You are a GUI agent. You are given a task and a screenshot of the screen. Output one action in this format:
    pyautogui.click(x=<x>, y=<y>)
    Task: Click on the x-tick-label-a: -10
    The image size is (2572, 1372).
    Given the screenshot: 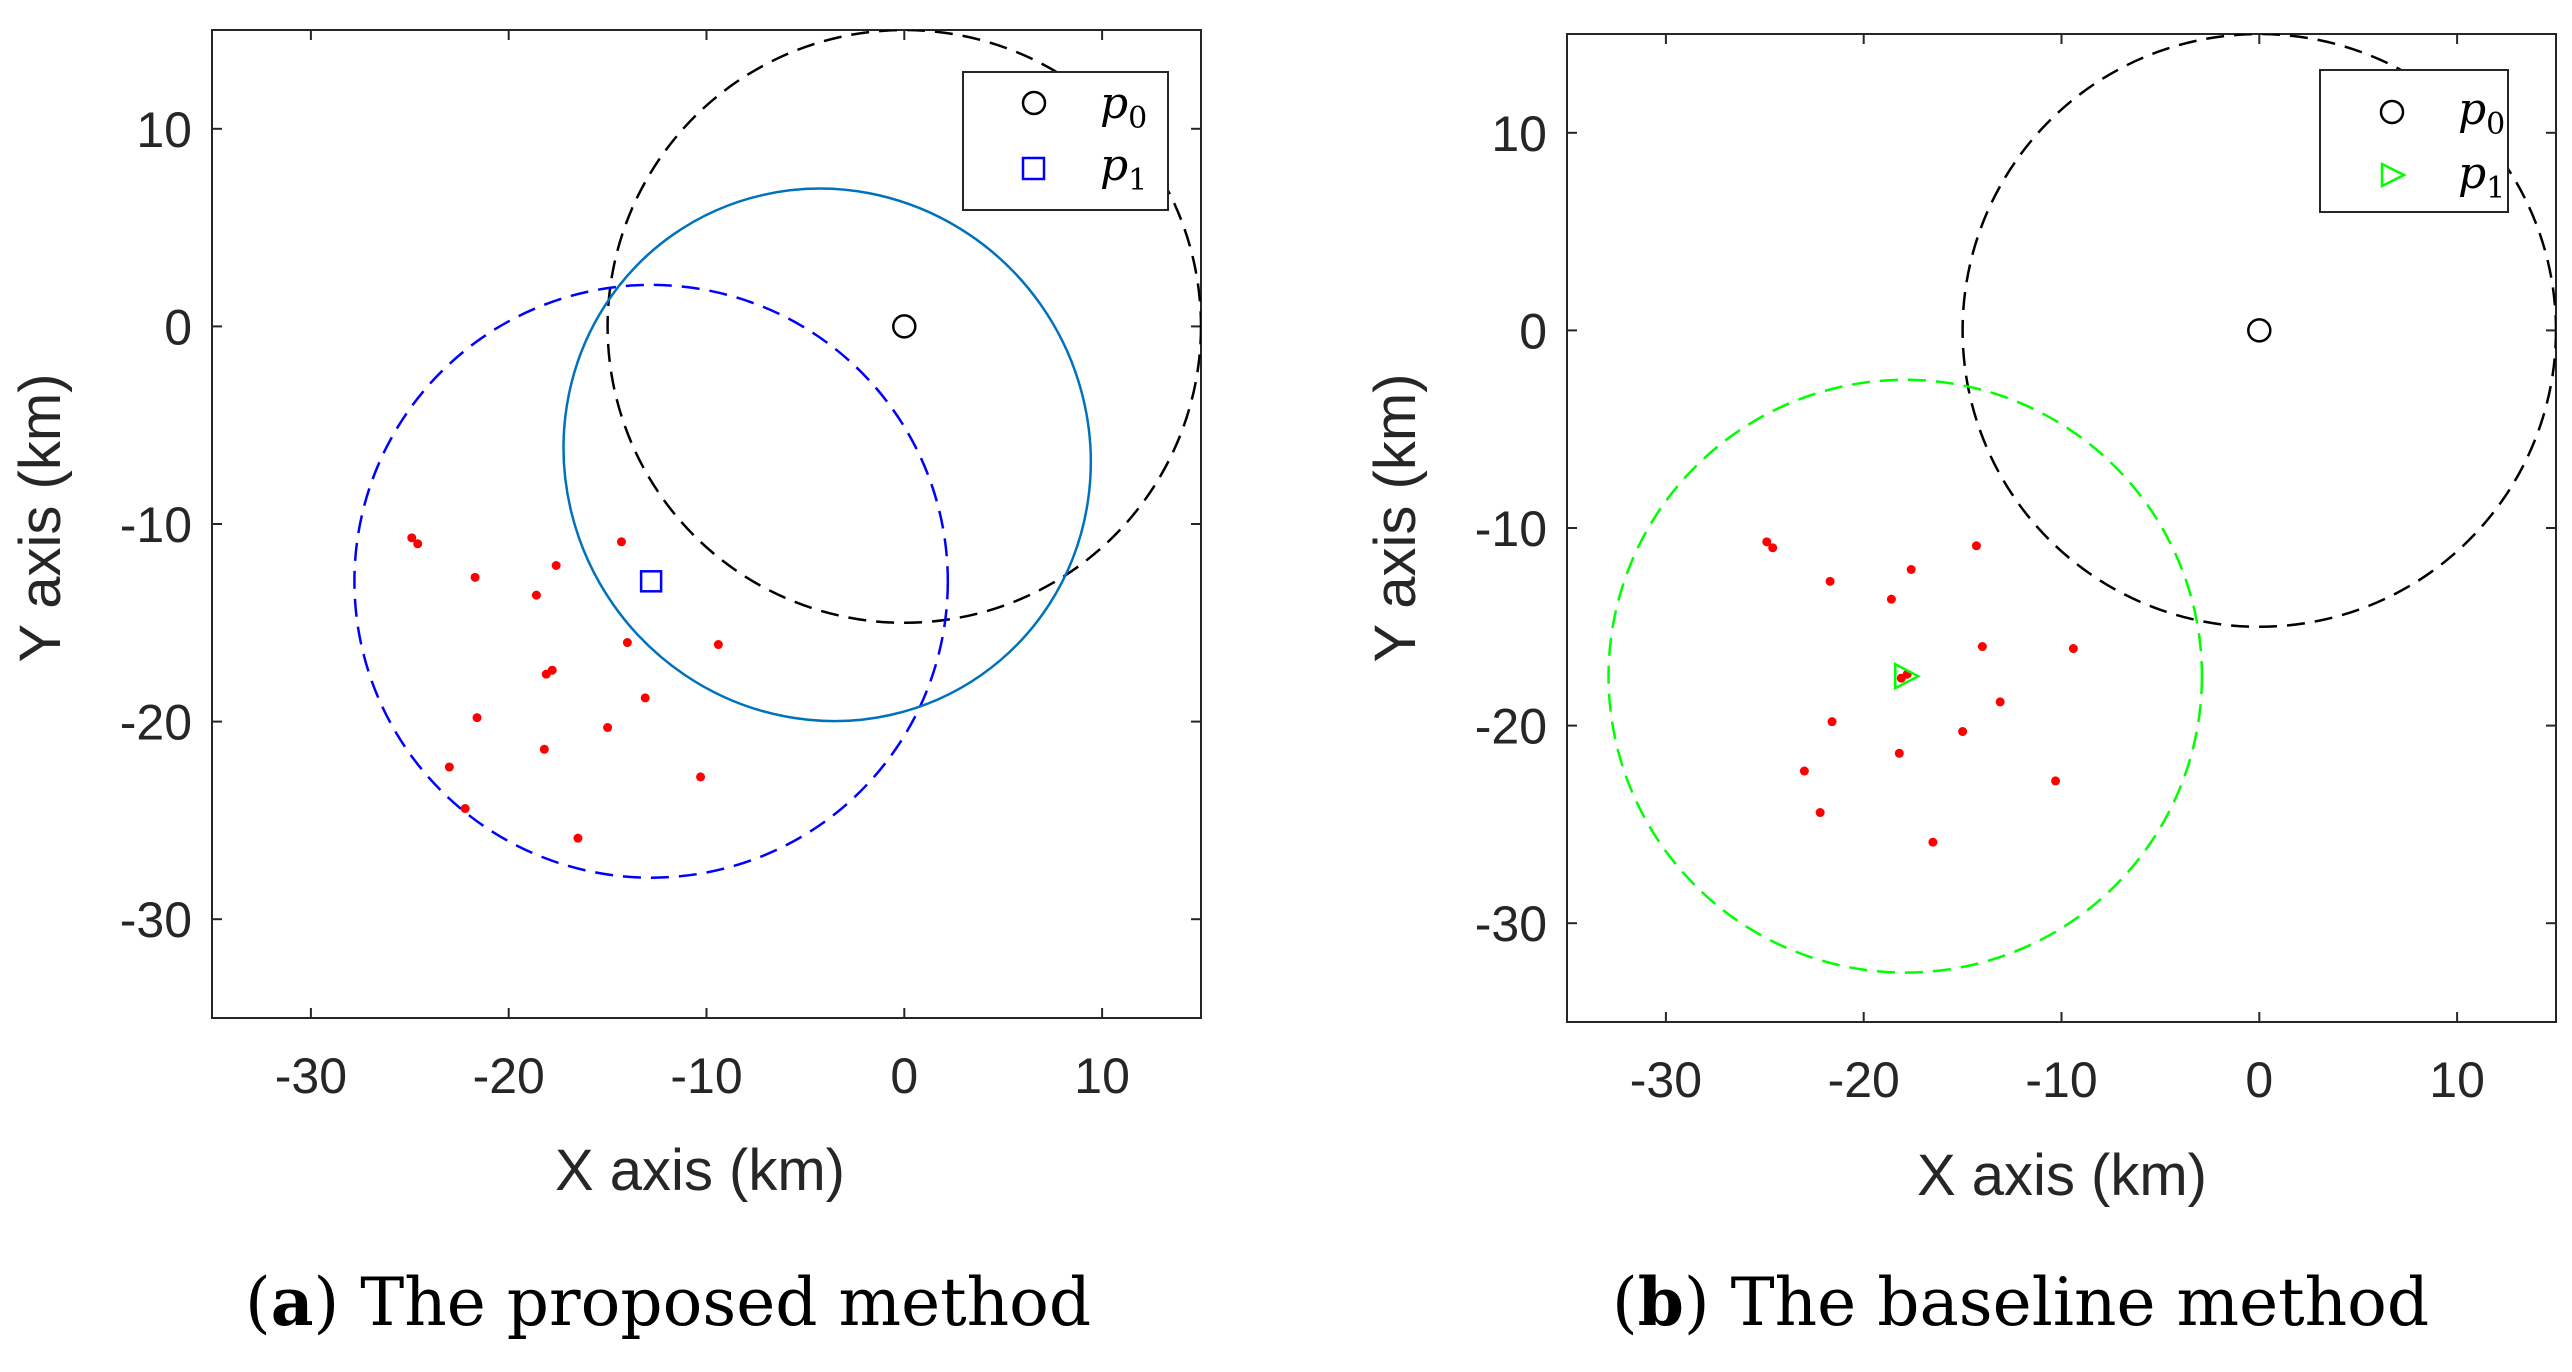 What is the action you would take?
    pyautogui.click(x=706, y=1076)
    